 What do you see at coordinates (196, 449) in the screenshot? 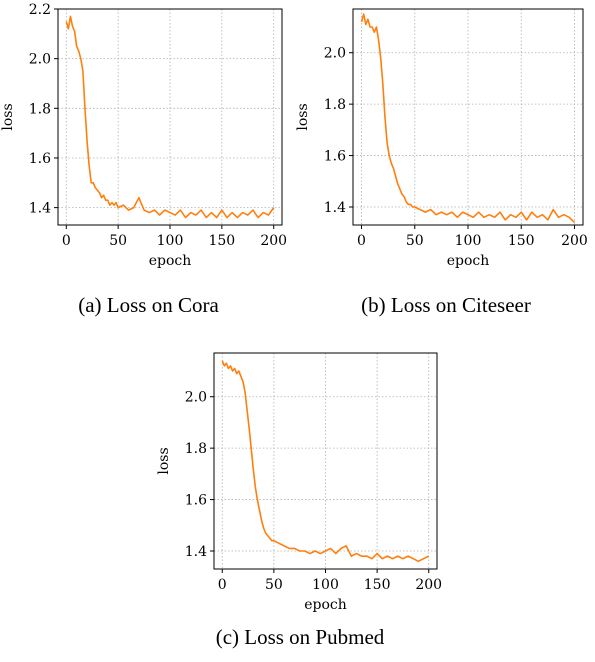
I see `chart-2-ytick-label-2: 1.8` at bounding box center [196, 449].